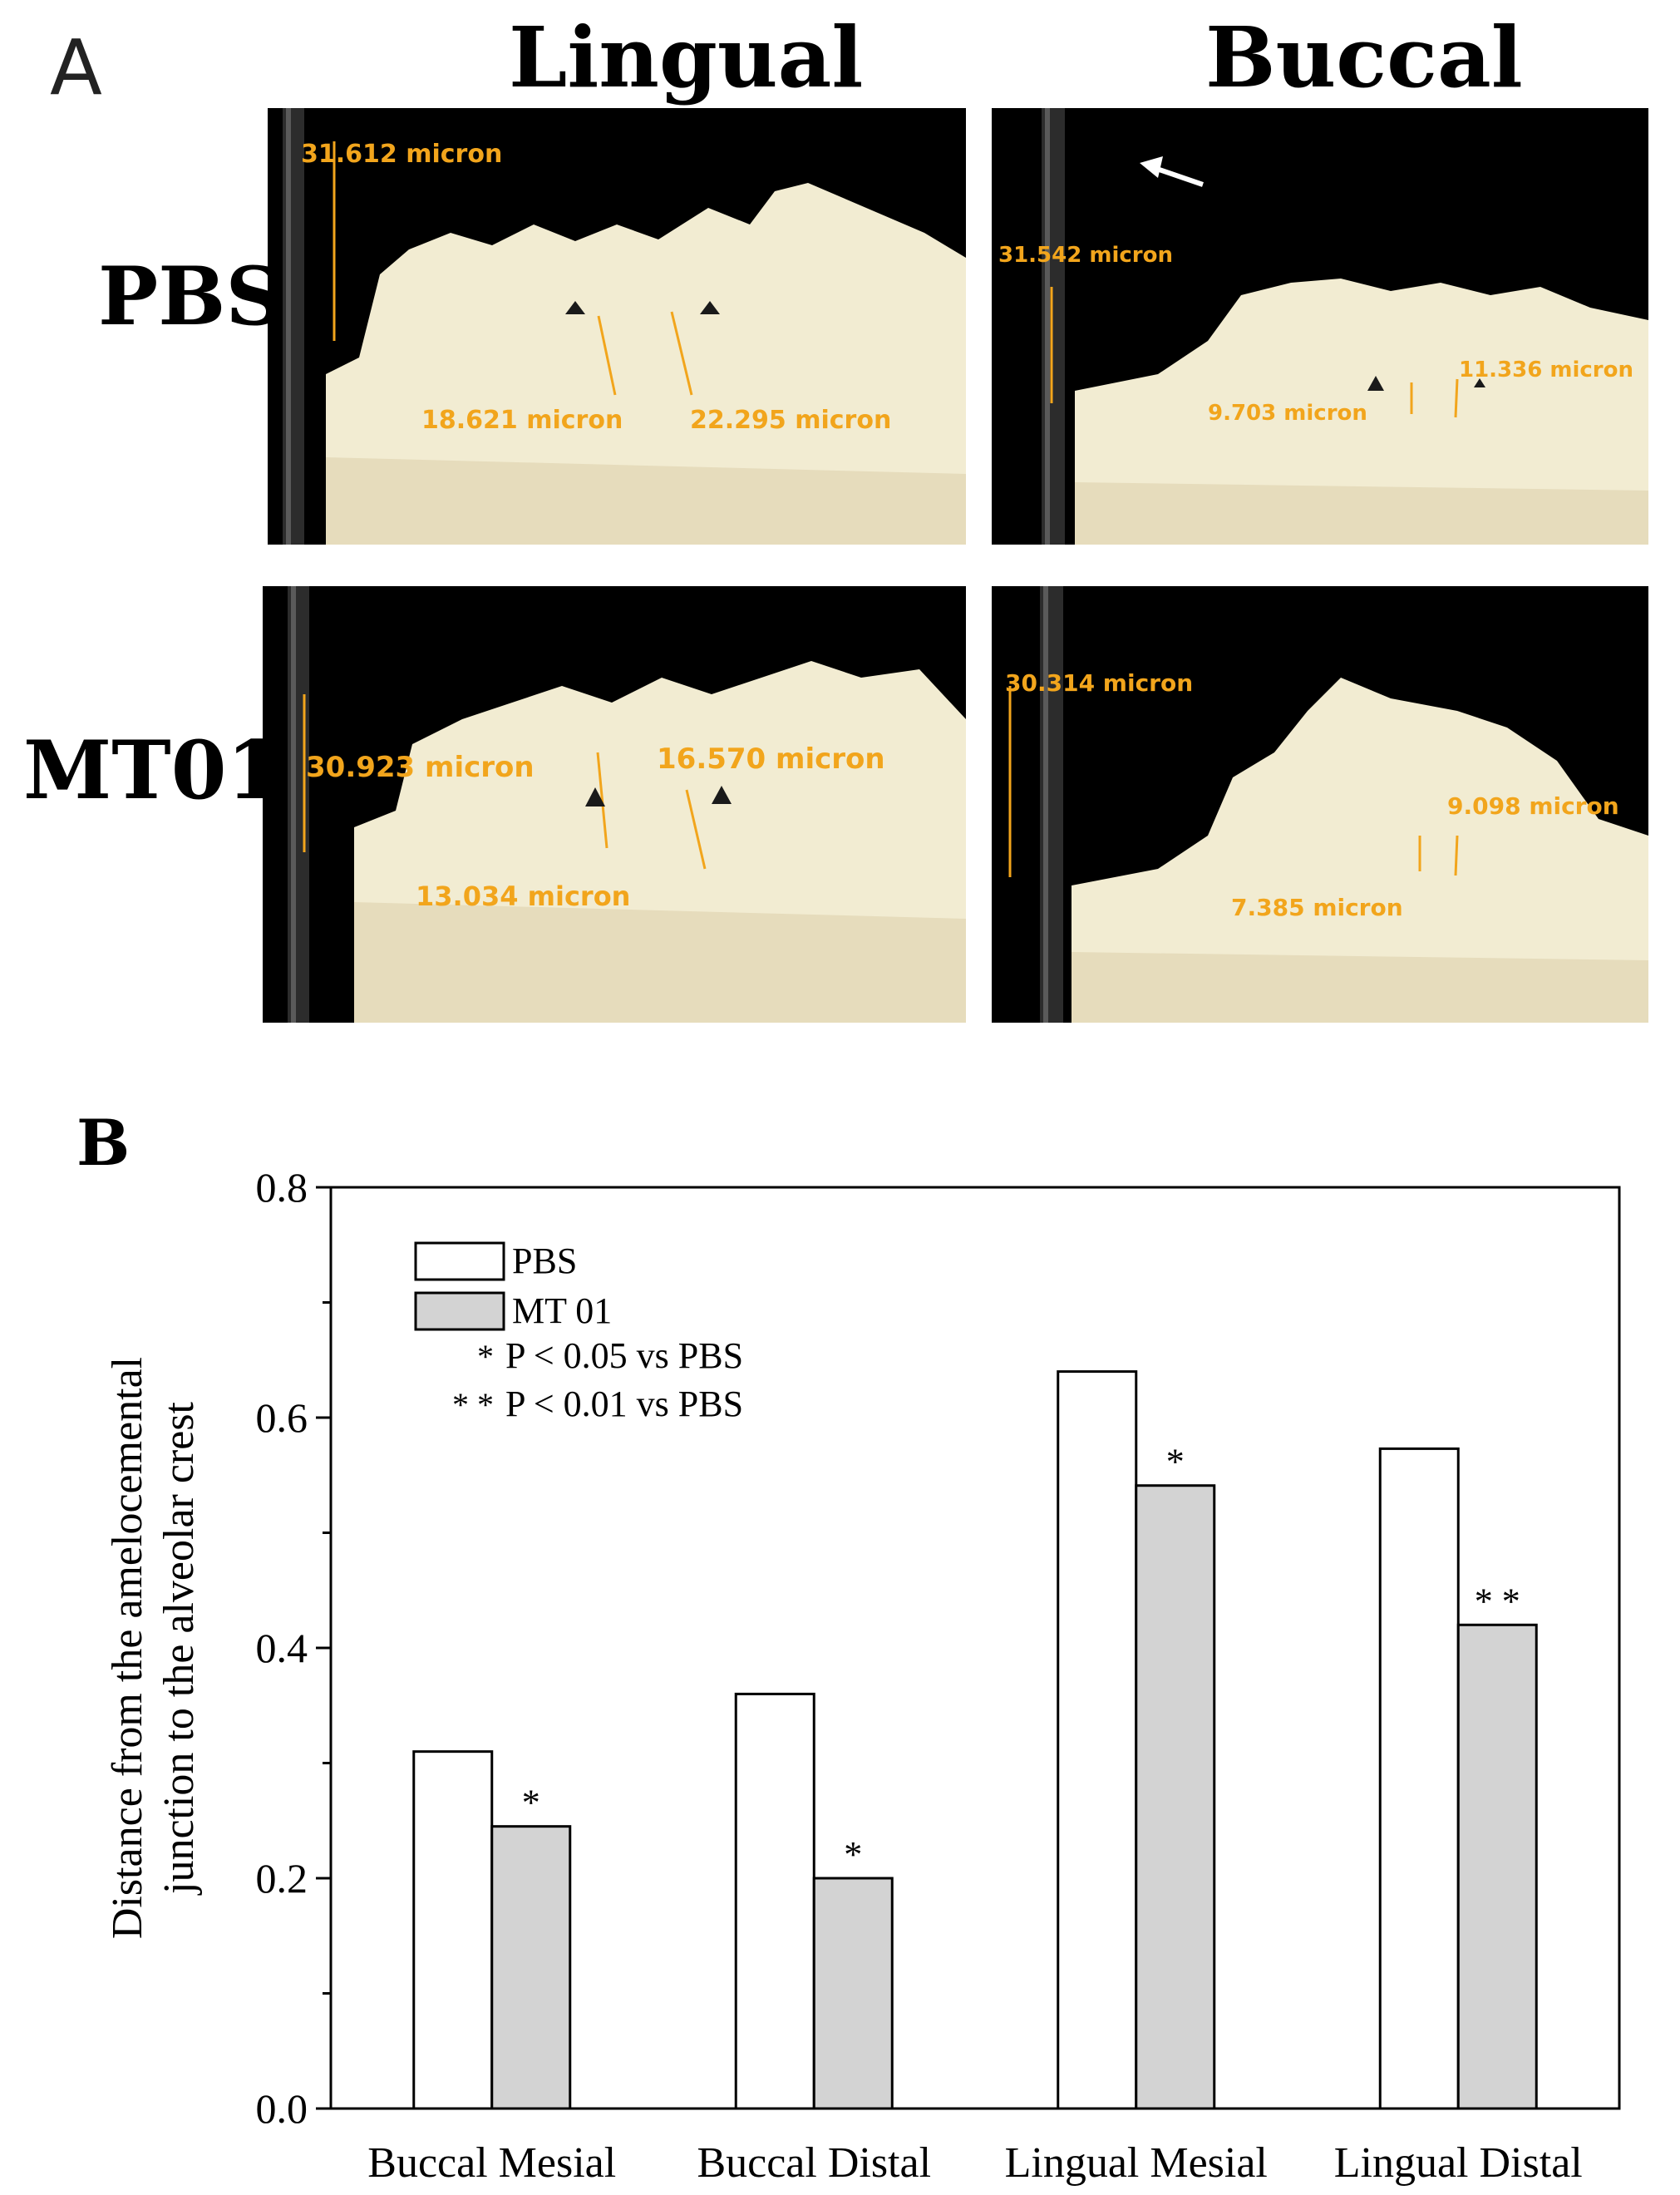 The height and width of the screenshot is (2195, 1680). What do you see at coordinates (814, 2163) in the screenshot?
I see `x-tick-label: Buccal Distal` at bounding box center [814, 2163].